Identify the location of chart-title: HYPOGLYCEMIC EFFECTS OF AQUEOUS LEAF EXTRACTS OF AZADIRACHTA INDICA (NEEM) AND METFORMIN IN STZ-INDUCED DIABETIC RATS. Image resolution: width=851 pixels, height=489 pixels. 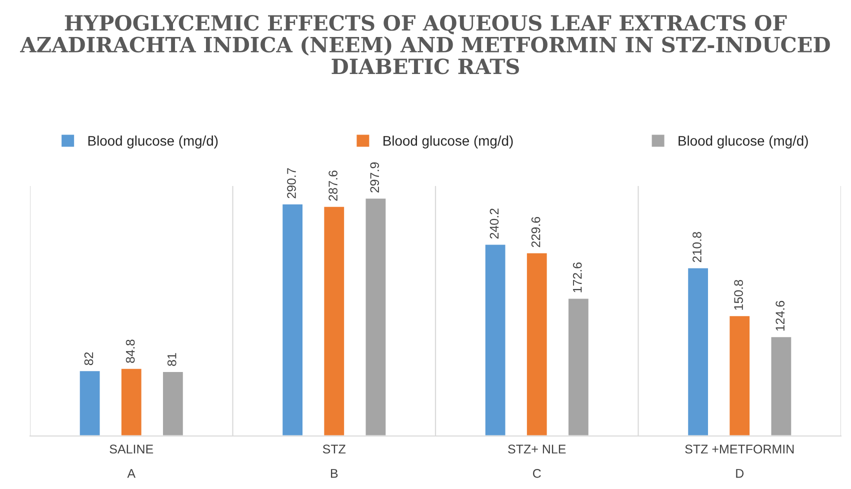
(425, 44).